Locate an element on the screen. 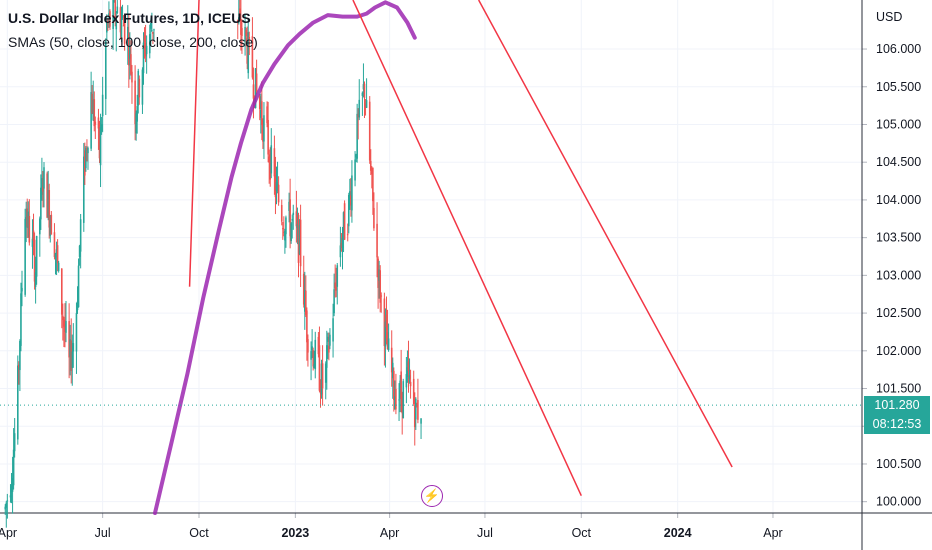  price-tick-label: 103.500 is located at coordinates (898, 238).